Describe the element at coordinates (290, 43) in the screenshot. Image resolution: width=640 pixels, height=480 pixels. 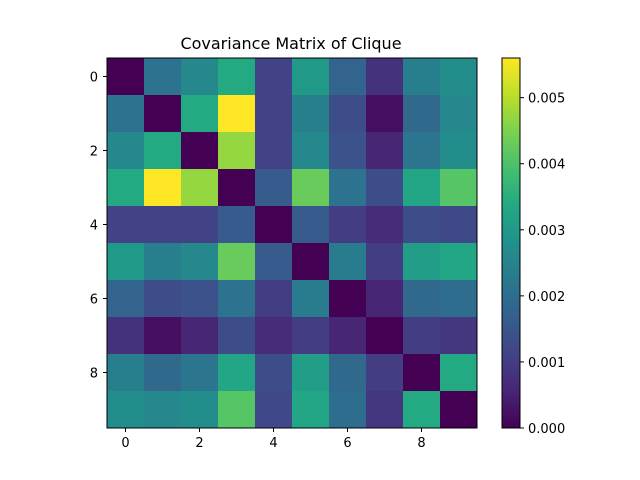
I see `chart-title: Covariance Matrix of Clique` at that location.